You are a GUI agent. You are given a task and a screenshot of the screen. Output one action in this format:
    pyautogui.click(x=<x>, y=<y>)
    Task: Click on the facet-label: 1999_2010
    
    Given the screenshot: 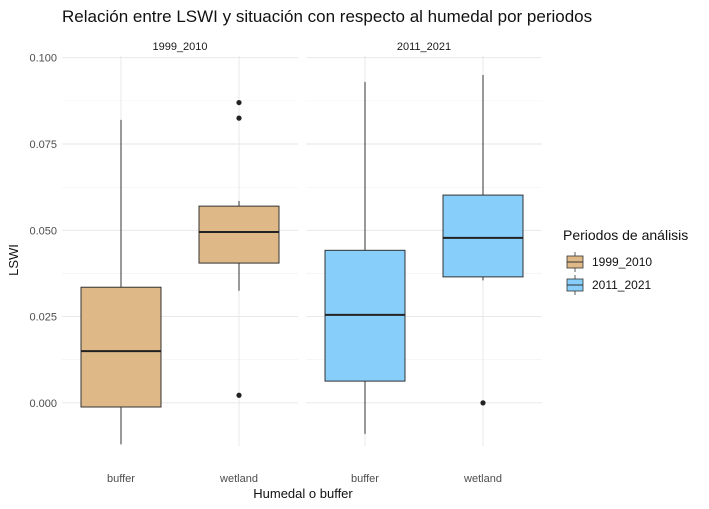 What is the action you would take?
    pyautogui.click(x=179, y=47)
    